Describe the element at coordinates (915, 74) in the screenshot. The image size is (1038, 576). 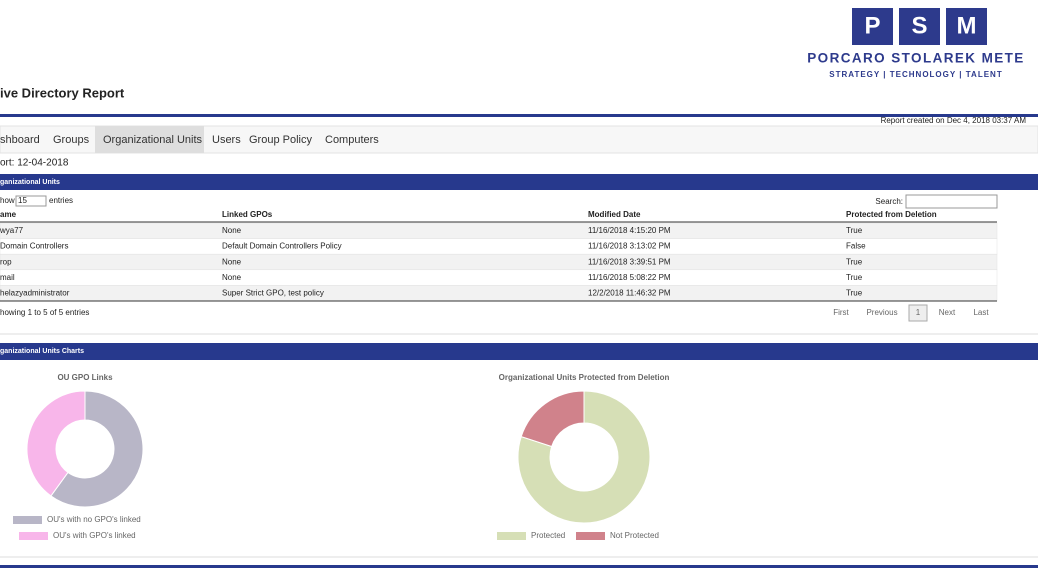
I see `logo-tagline: STRATEGY | TECHNOLOGY | TALENT` at that location.